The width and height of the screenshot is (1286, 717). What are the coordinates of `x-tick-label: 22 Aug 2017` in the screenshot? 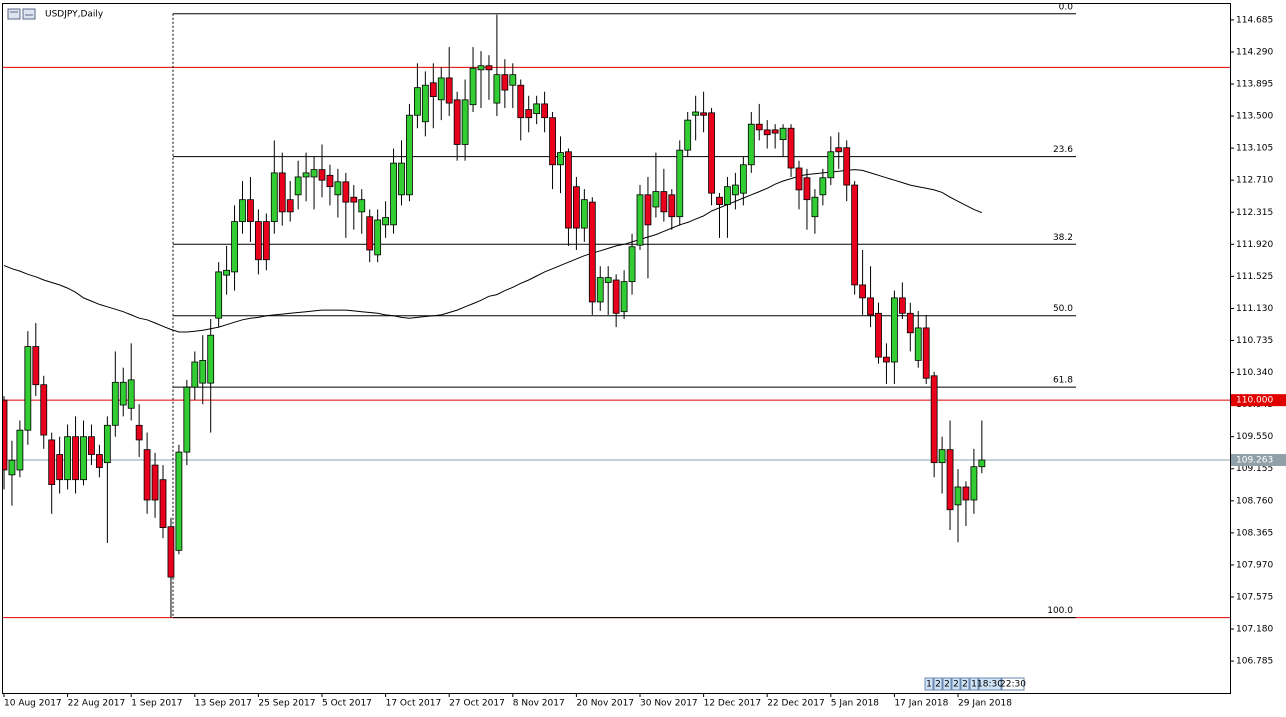 It's located at (97, 704).